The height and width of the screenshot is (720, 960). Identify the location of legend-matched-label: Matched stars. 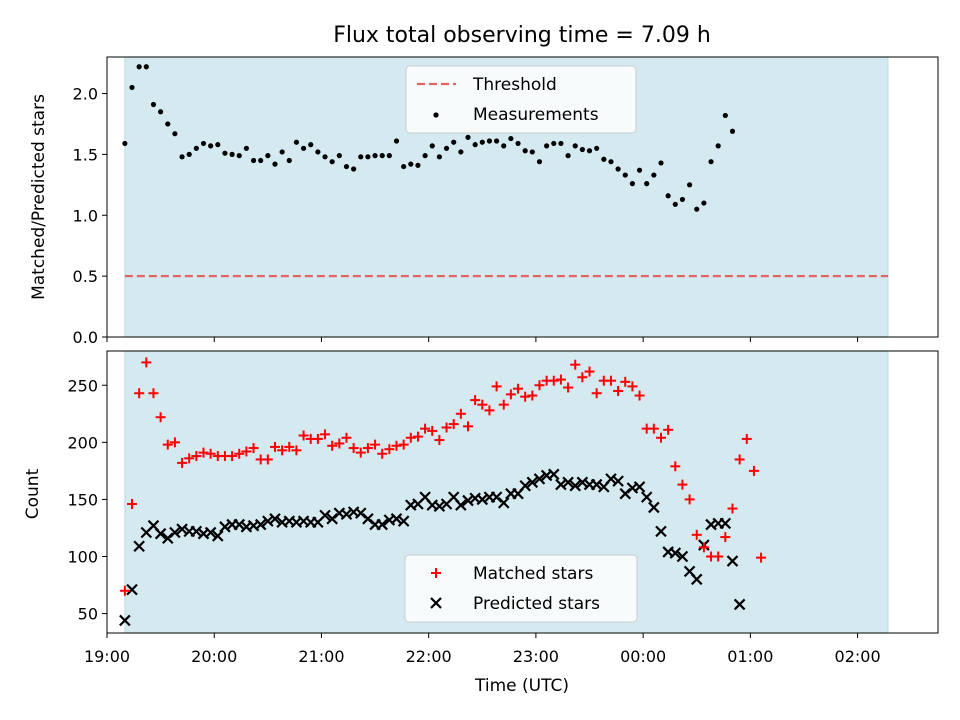
(533, 574).